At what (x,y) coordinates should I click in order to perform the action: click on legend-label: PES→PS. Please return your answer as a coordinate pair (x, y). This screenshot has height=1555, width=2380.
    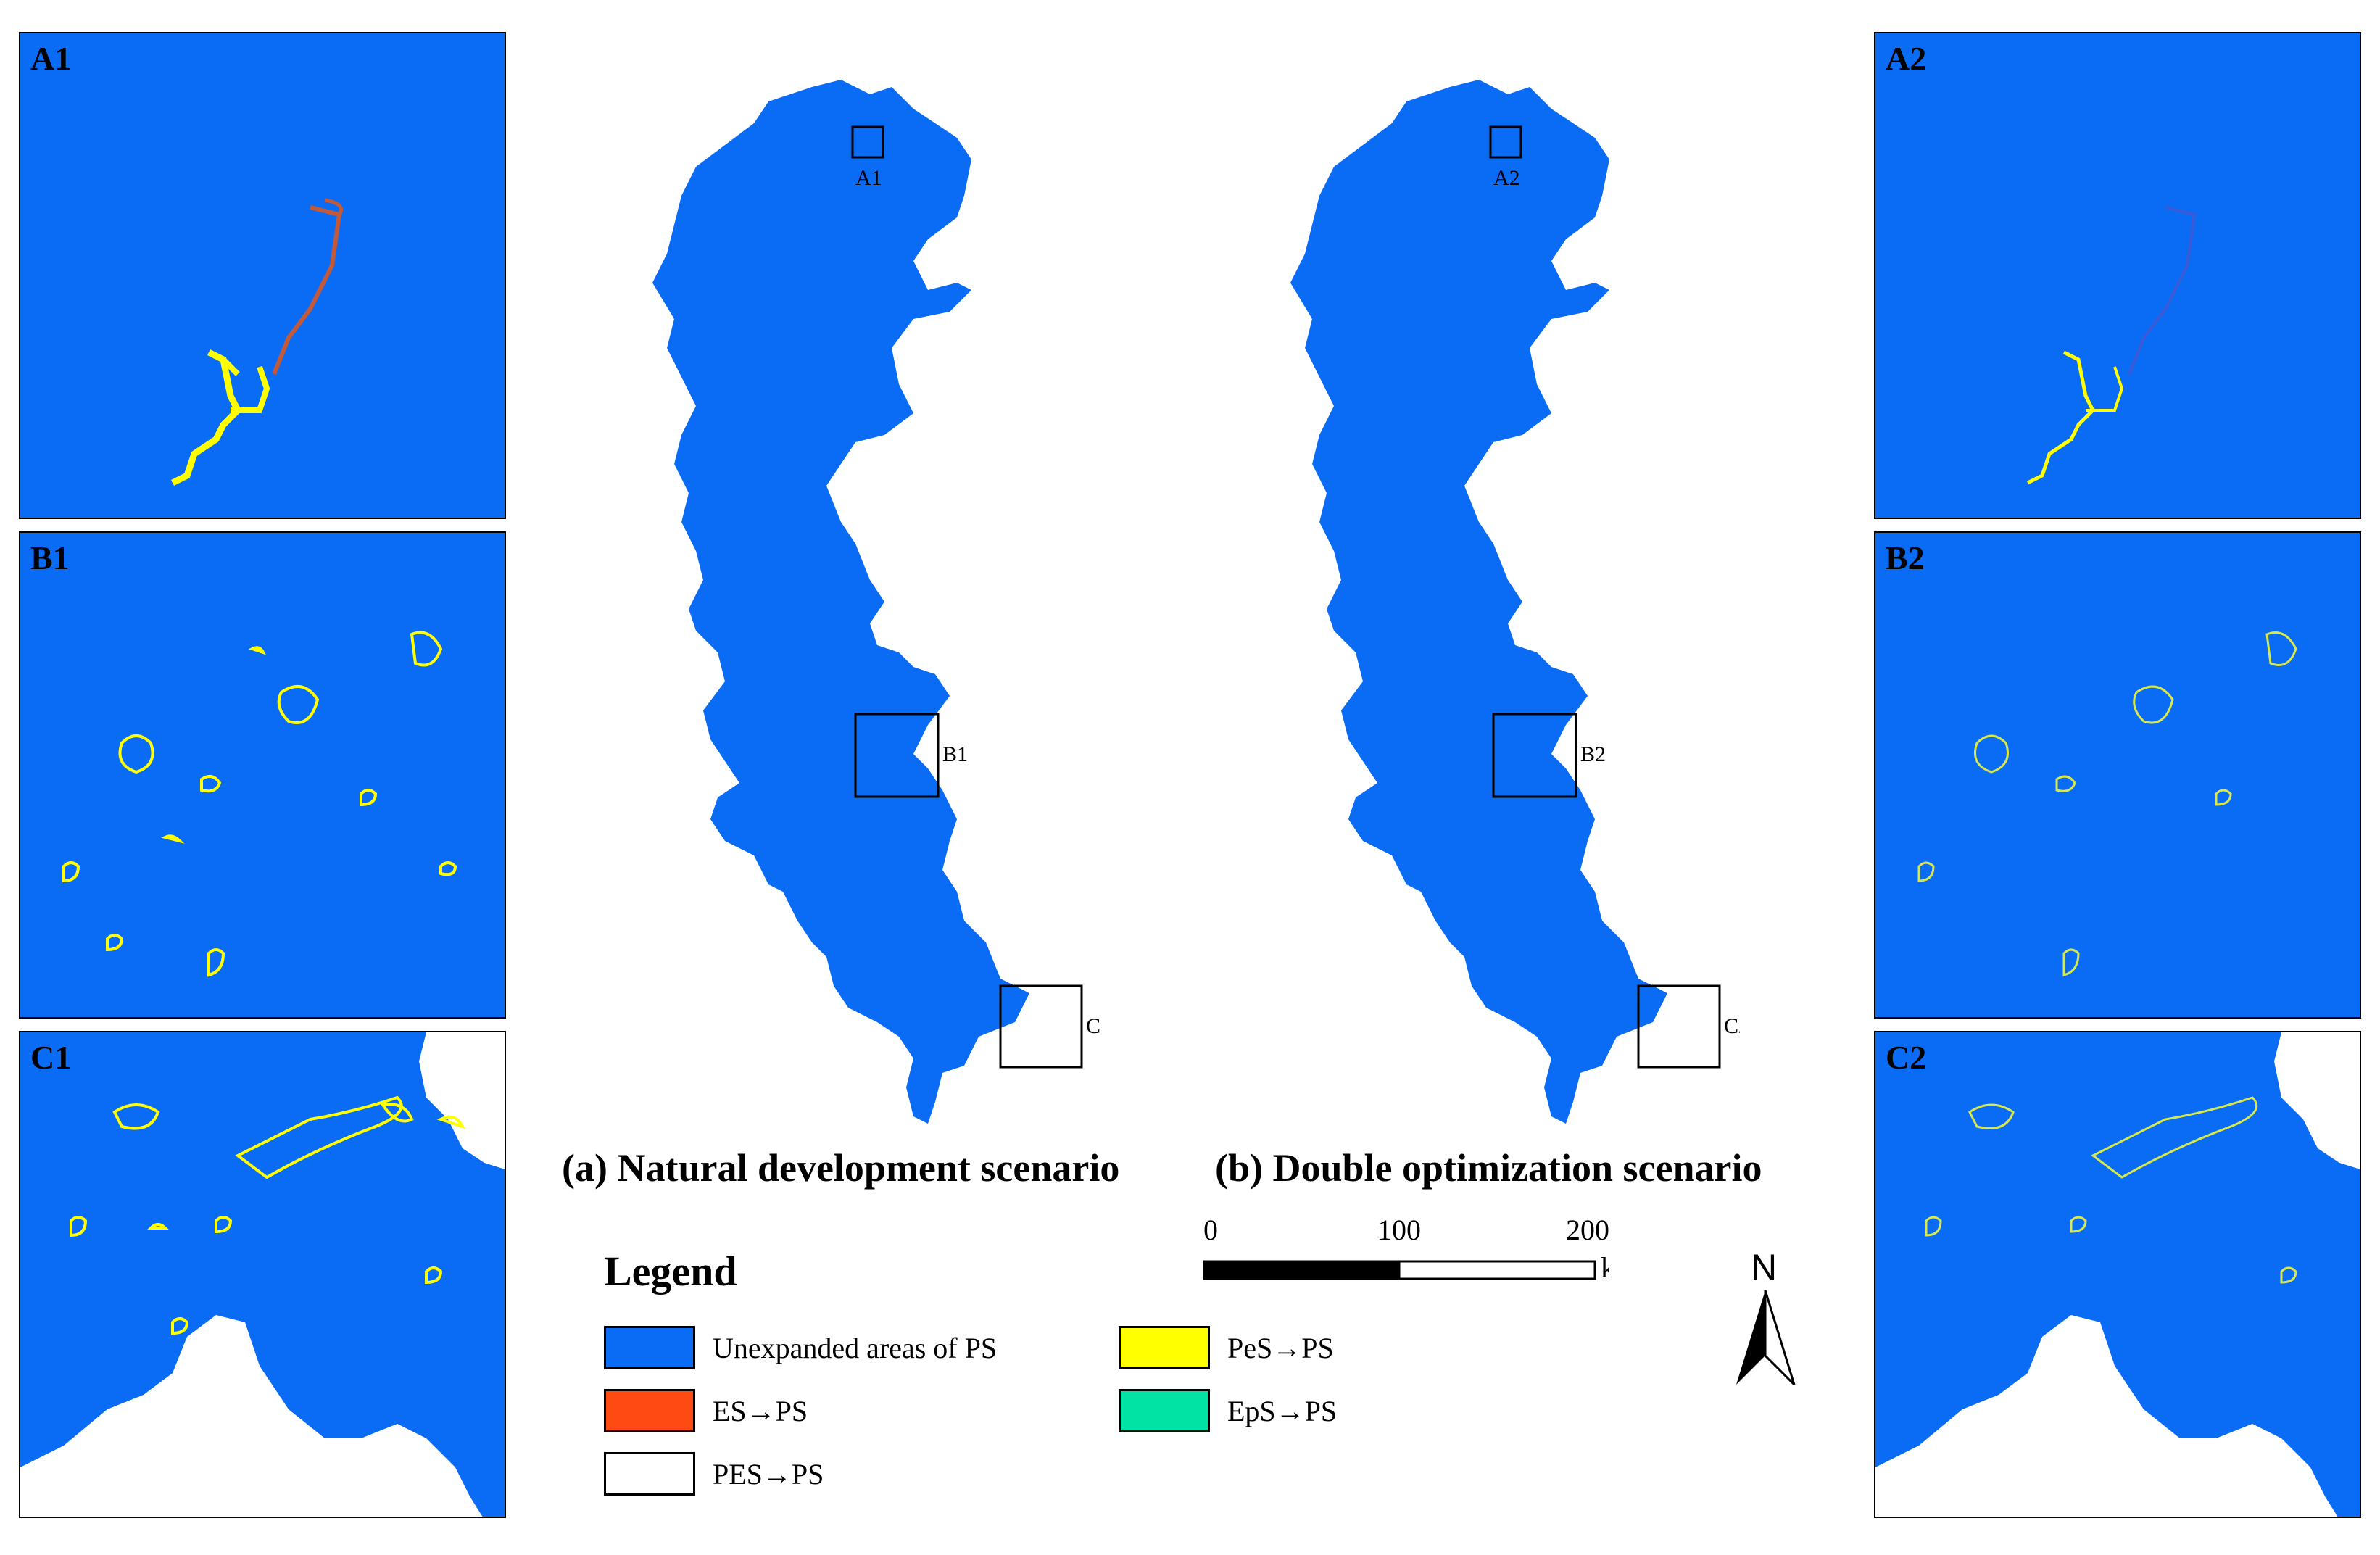
    Looking at the image, I should click on (768, 1473).